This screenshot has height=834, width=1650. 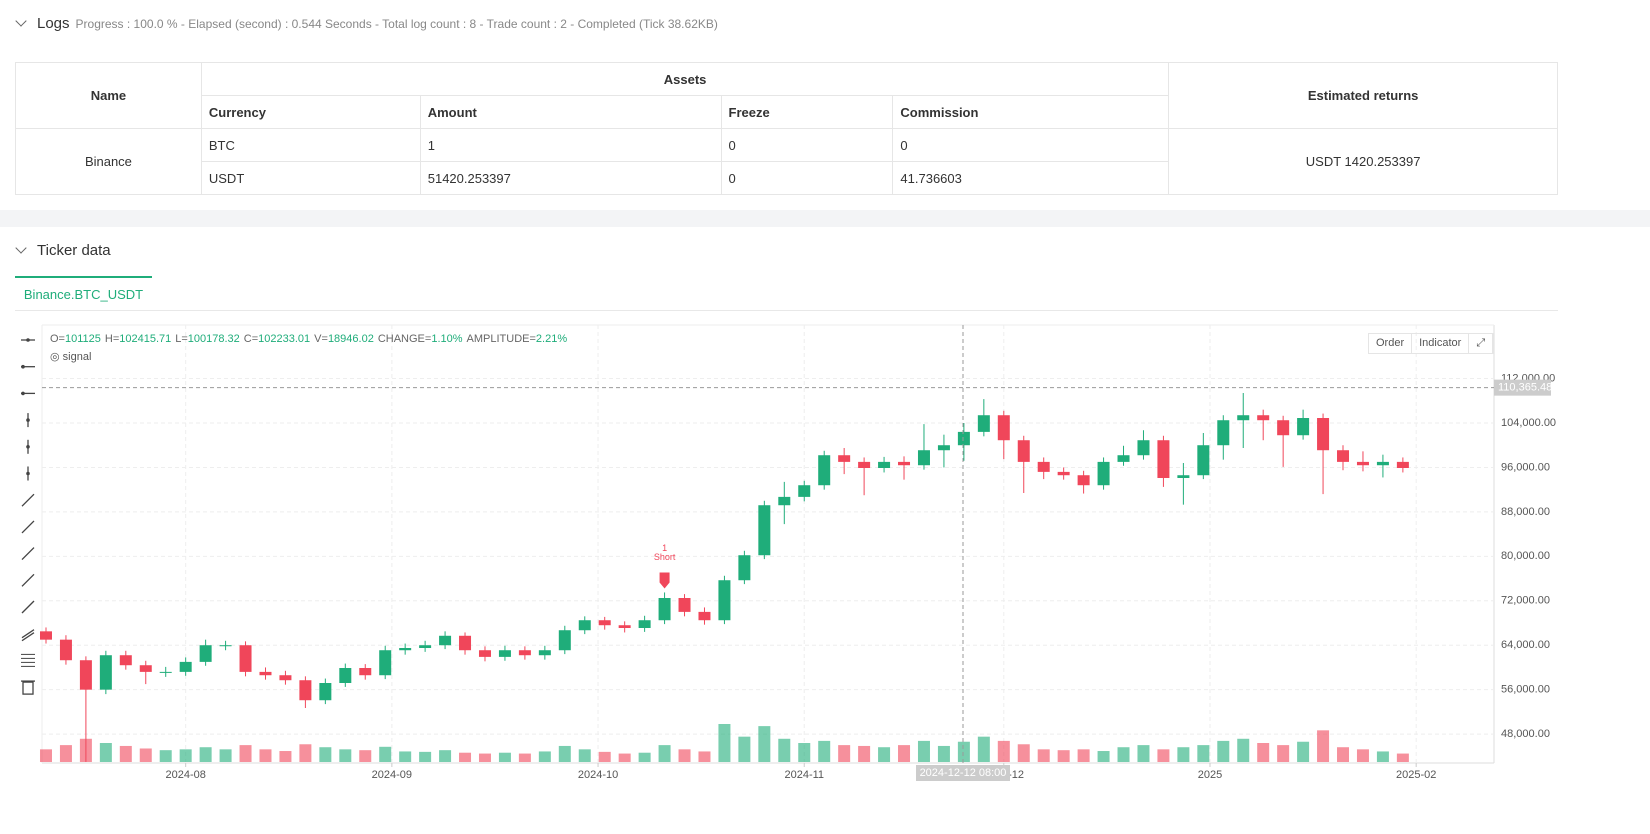 I want to click on cell: USDT 1420.253397, so click(x=1363, y=161).